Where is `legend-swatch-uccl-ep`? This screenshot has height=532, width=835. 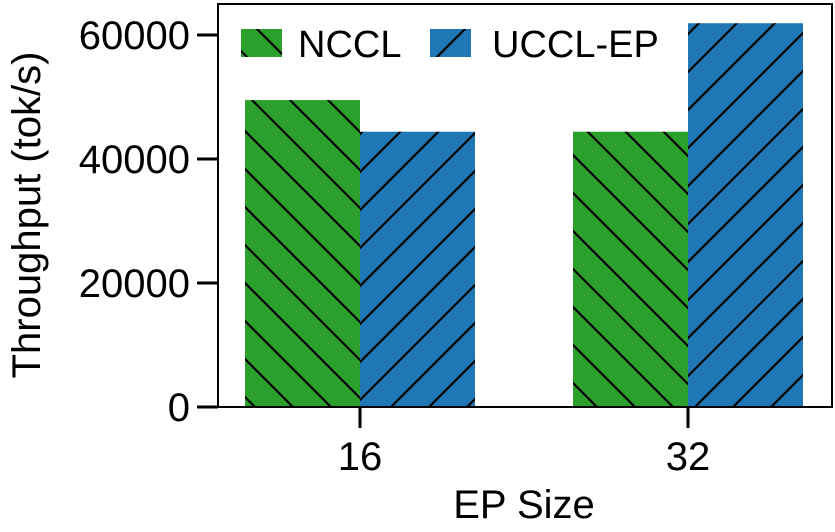
legend-swatch-uccl-ep is located at coordinates (450, 43).